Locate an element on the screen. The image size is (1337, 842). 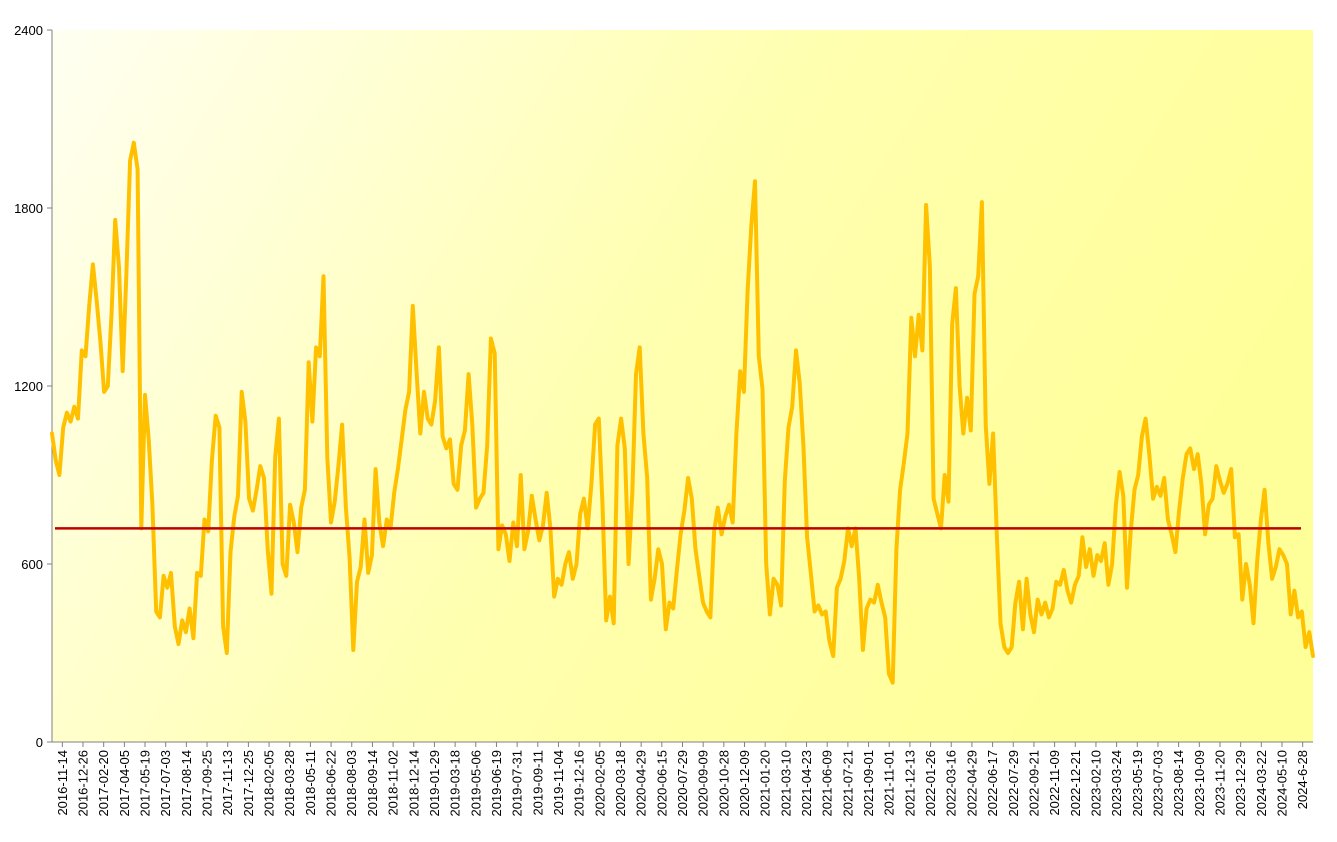
x-tick-label: 2023-08-14 is located at coordinates (1178, 783).